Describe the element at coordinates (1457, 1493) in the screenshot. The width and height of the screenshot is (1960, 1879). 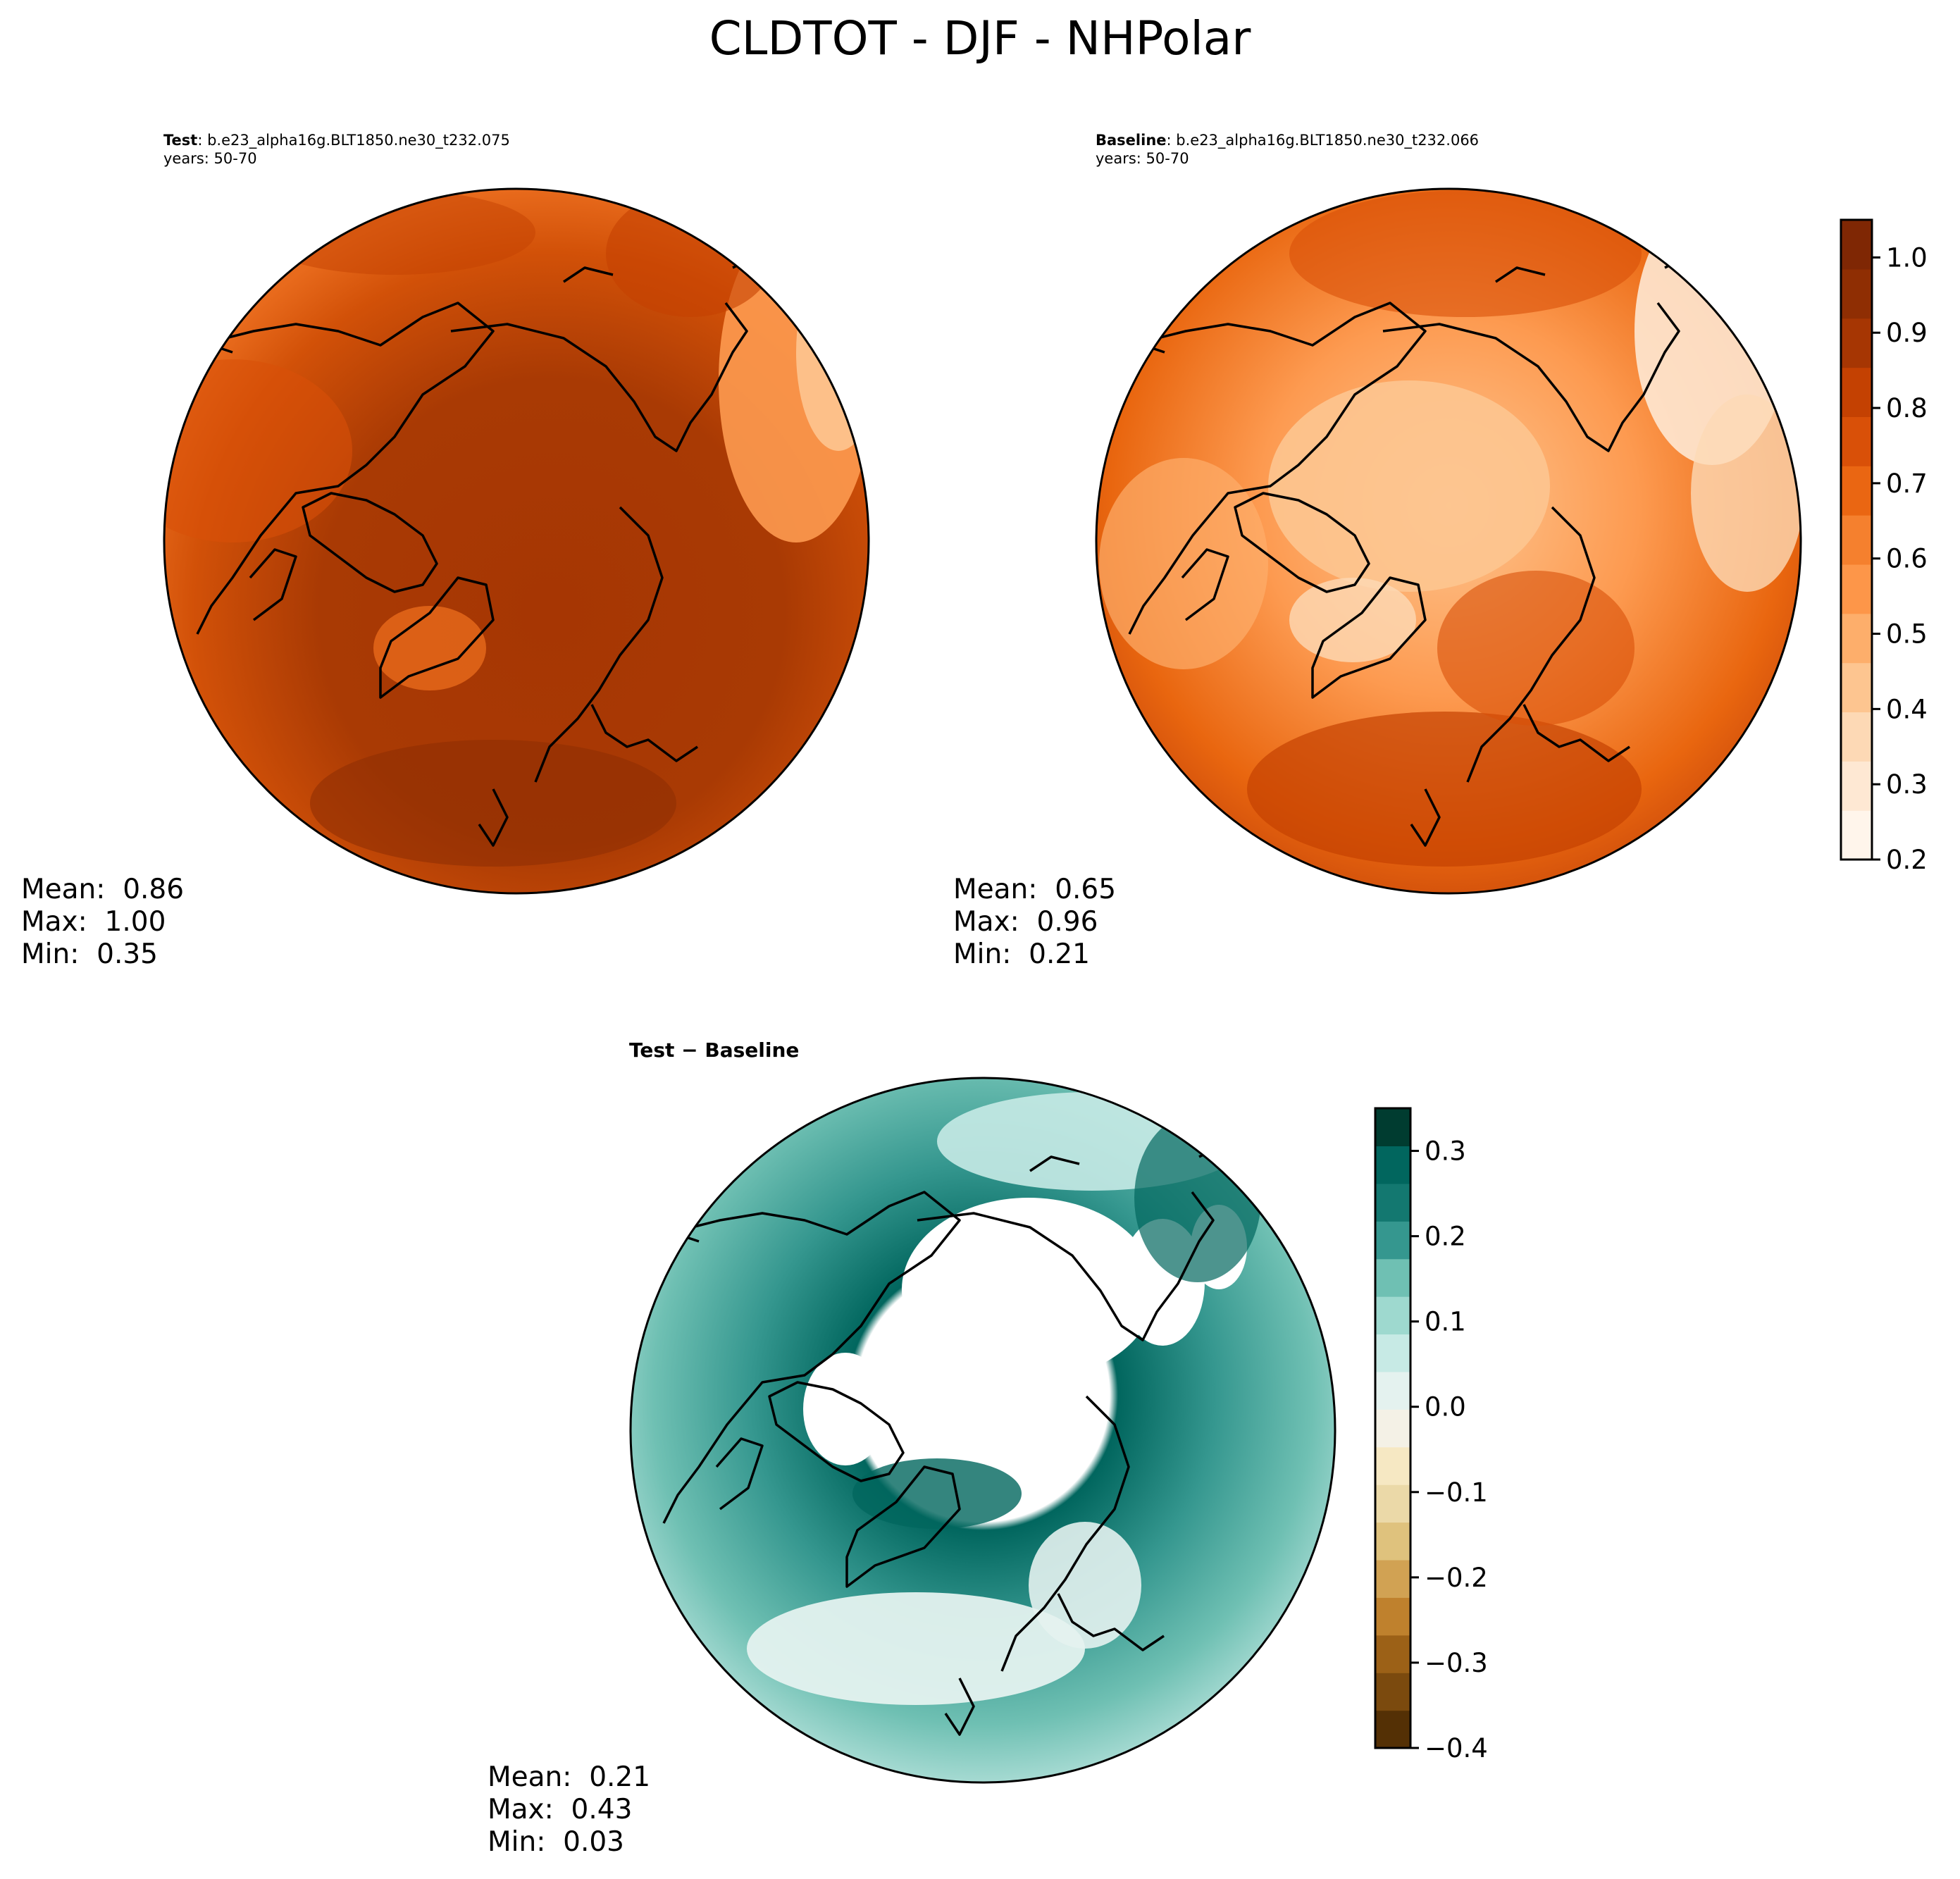
I see `colorbar-diff-tick-label: −0.1` at that location.